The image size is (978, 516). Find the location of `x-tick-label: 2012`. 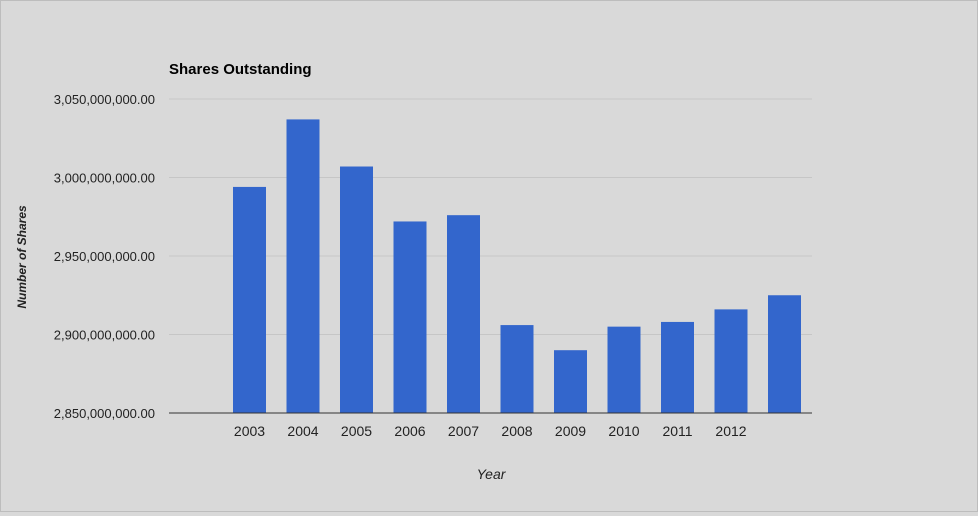

x-tick-label: 2012 is located at coordinates (730, 431).